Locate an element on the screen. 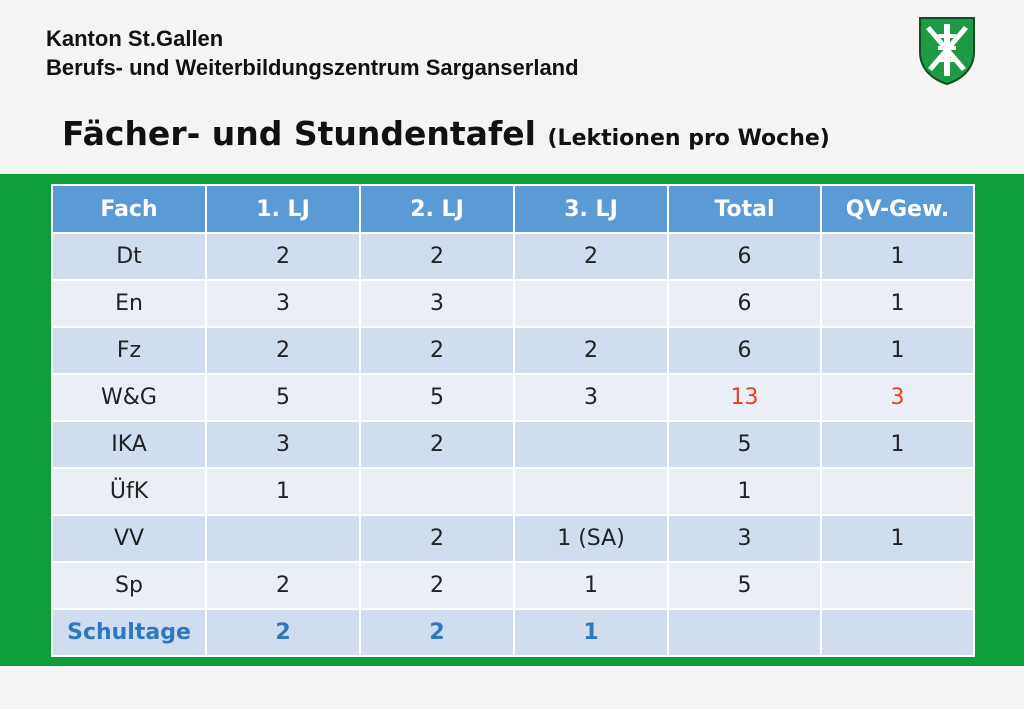 Image resolution: width=1024 pixels, height=709 pixels. col-header-year2: 2. LJ is located at coordinates (437, 209).